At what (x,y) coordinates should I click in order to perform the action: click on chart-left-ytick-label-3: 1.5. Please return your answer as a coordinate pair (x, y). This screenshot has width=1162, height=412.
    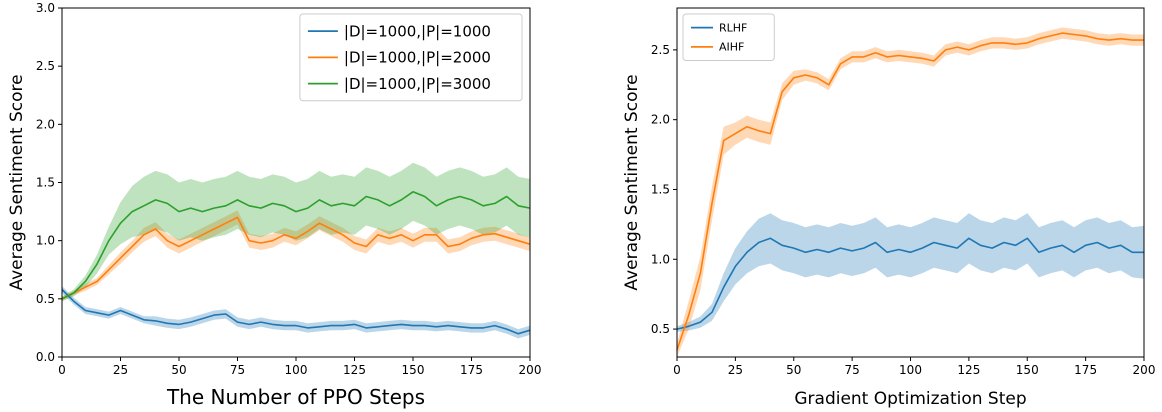
    Looking at the image, I should click on (45, 183).